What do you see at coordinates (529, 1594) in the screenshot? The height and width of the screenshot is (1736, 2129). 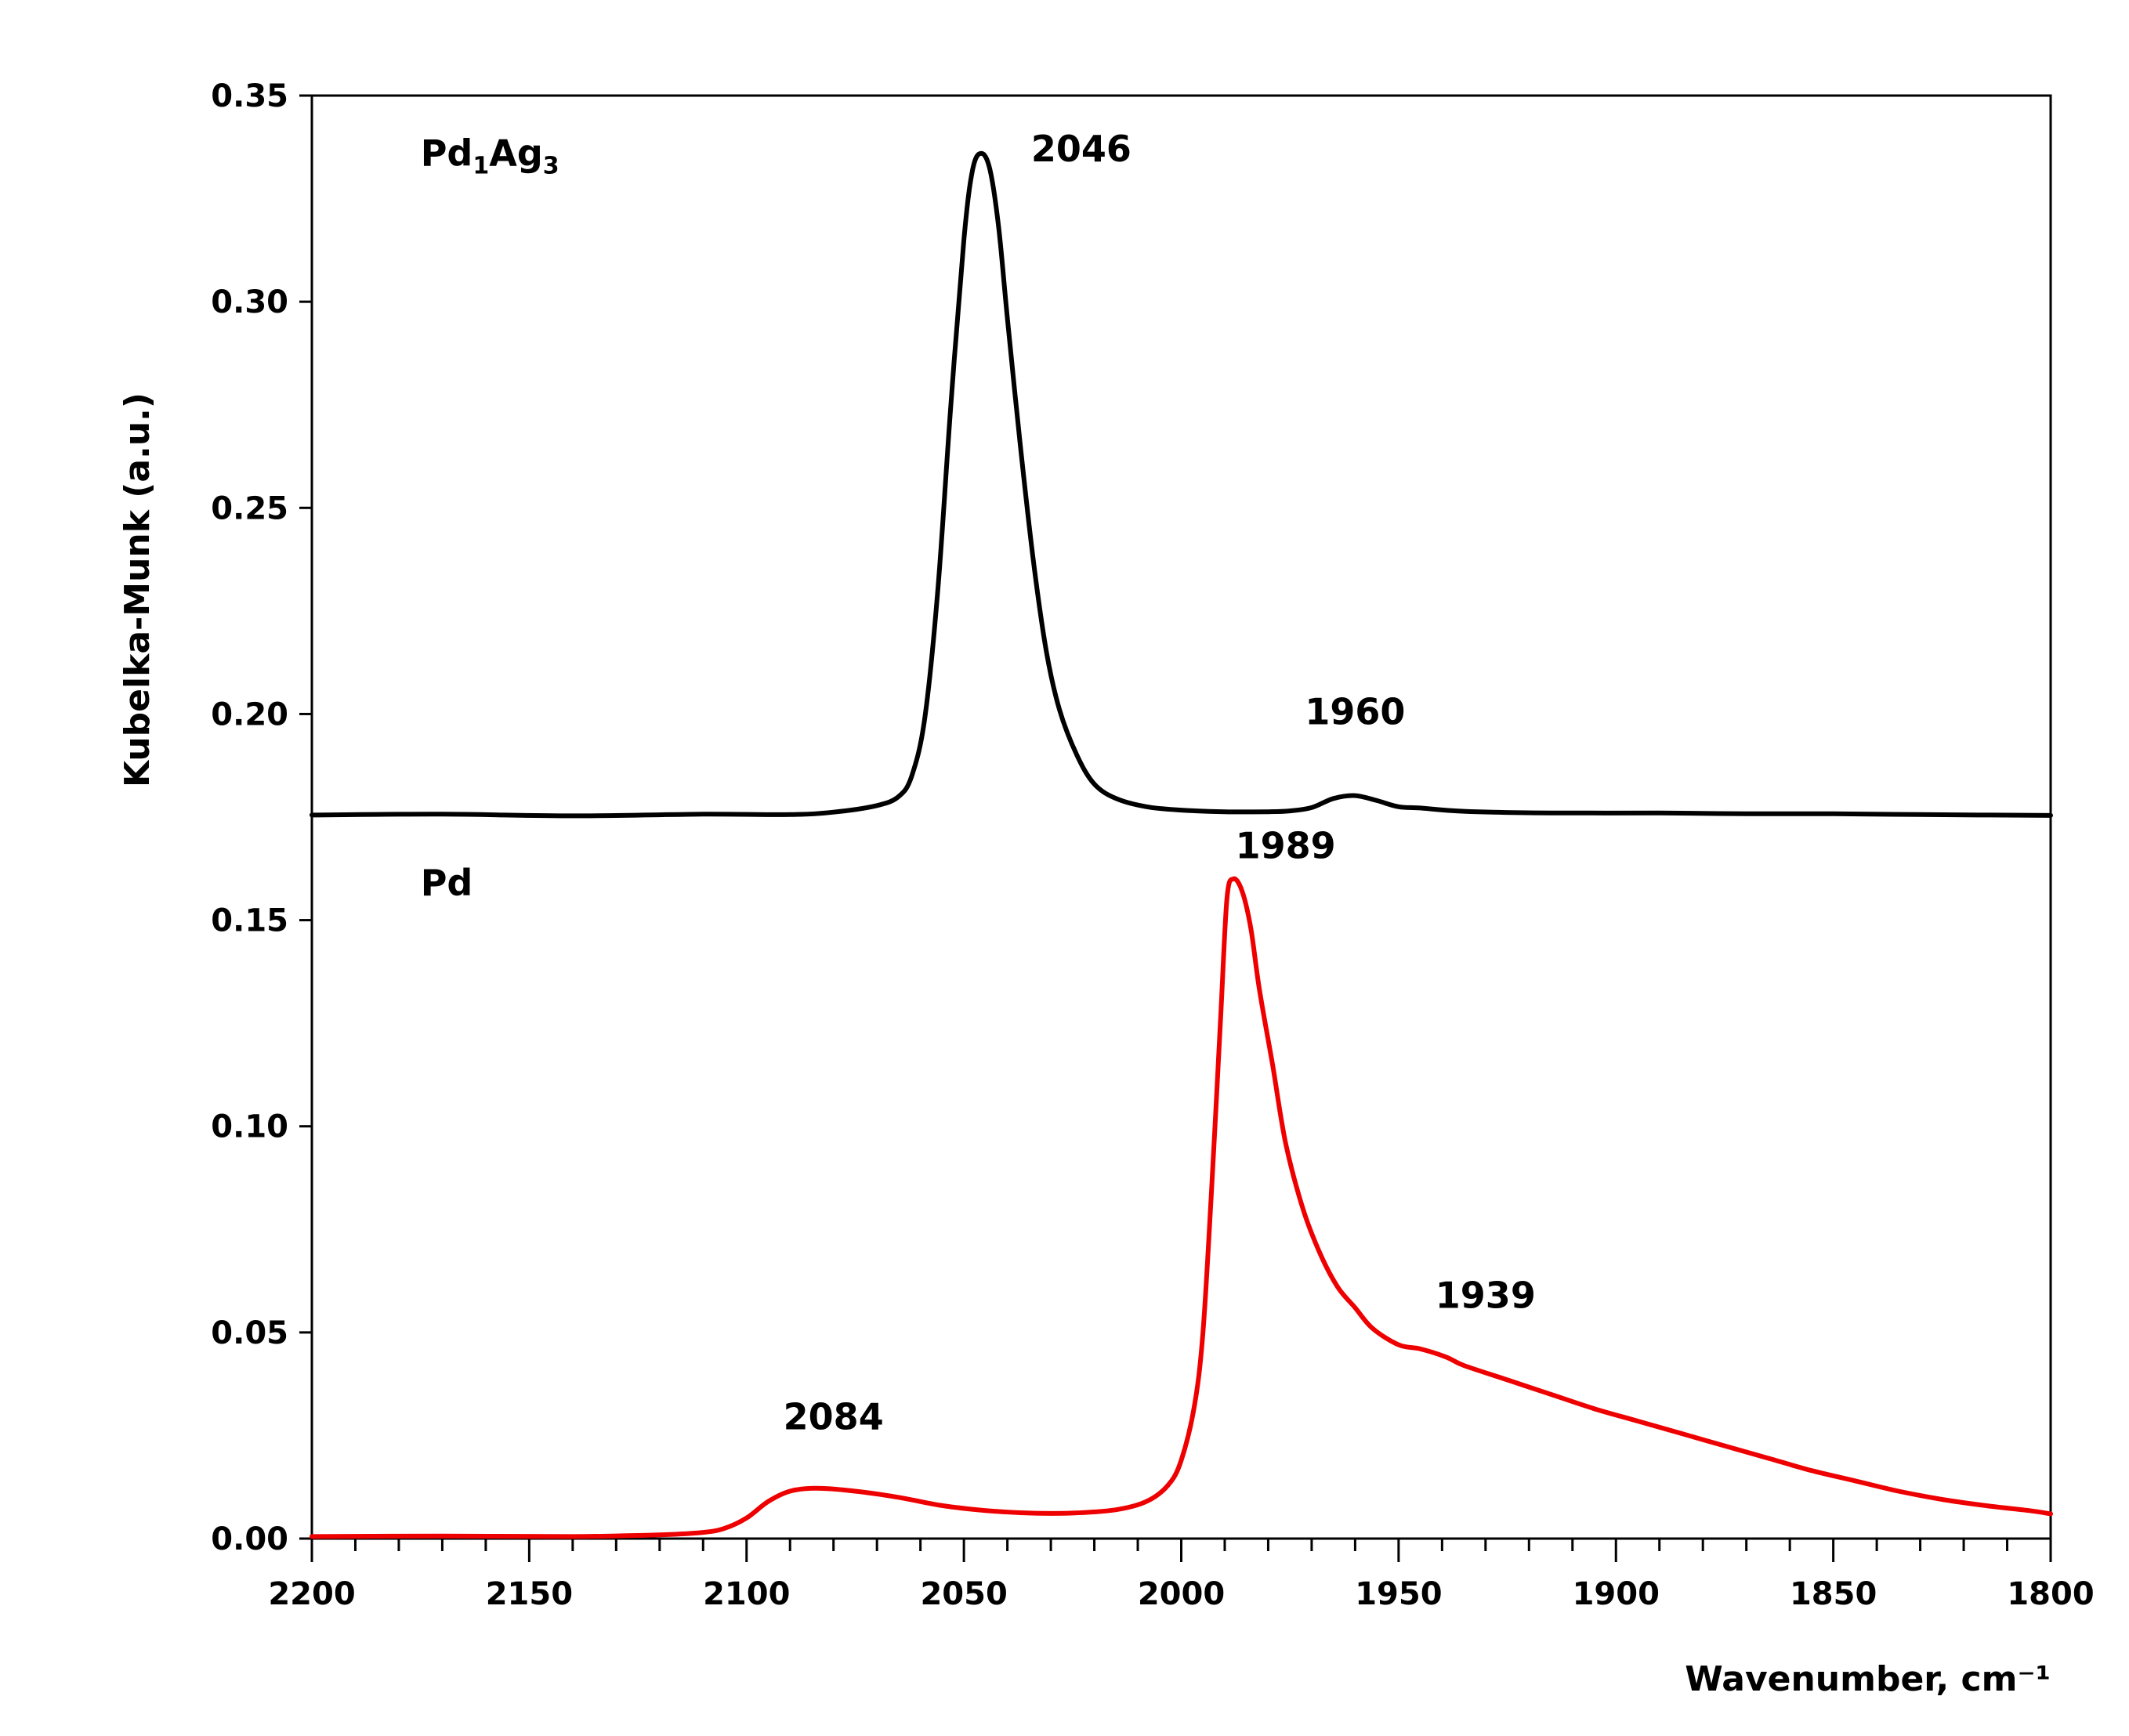 I see `x-tick-label: 2150` at bounding box center [529, 1594].